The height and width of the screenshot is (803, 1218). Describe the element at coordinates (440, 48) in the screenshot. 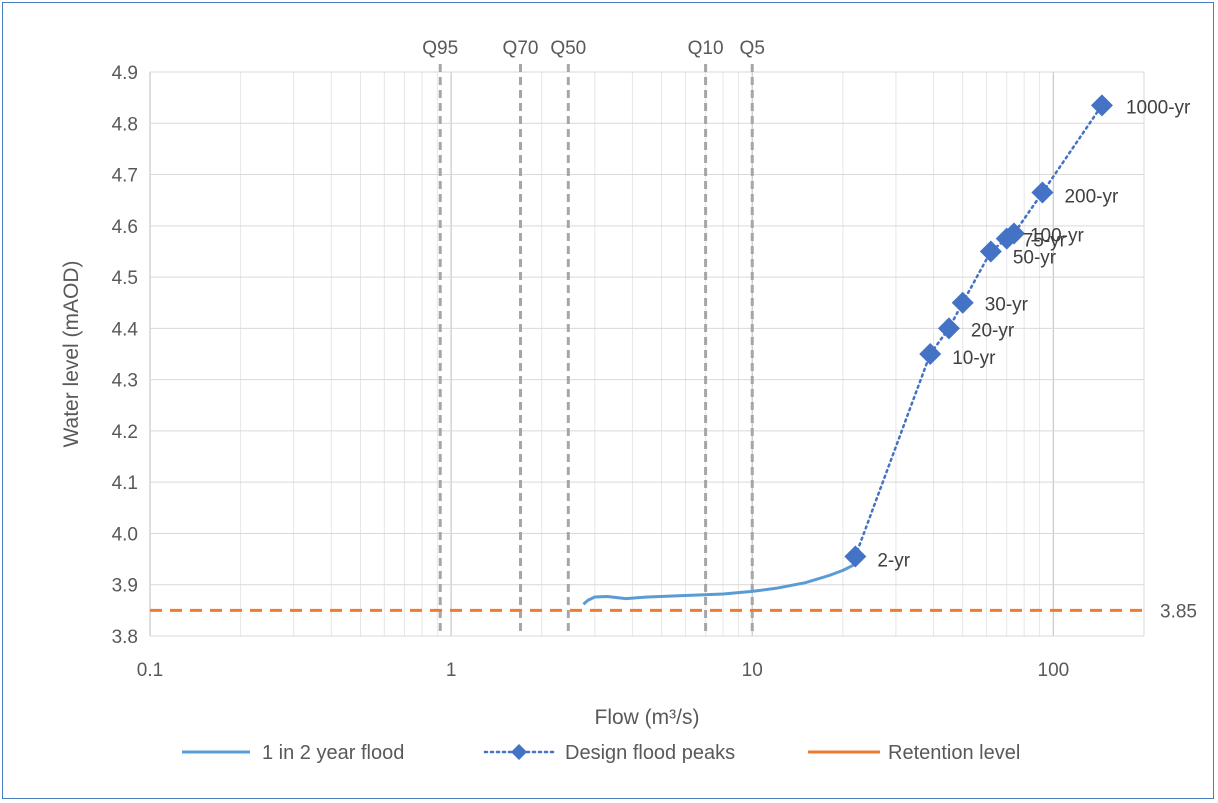

I see `reference-line-label: Q95` at that location.